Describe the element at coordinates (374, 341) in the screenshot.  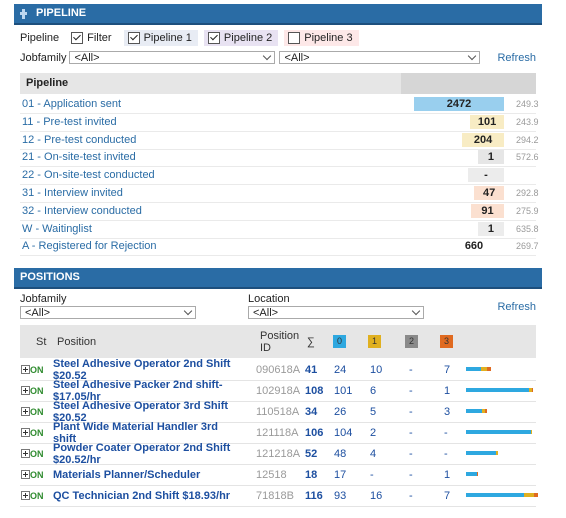
I see `col-stage1-header: 1` at that location.